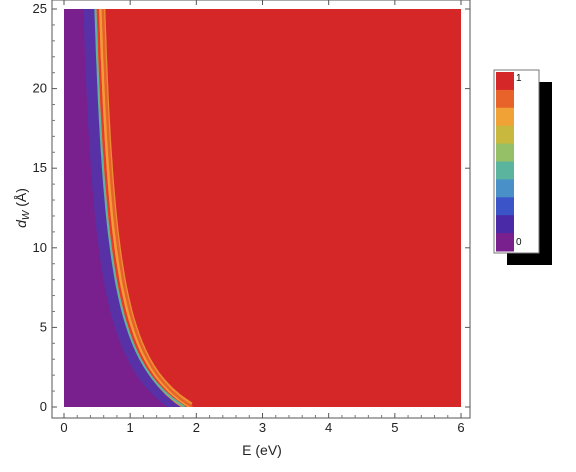 The height and width of the screenshot is (472, 576). Describe the element at coordinates (43, 406) in the screenshot. I see `y-tick-label-0: 0` at that location.